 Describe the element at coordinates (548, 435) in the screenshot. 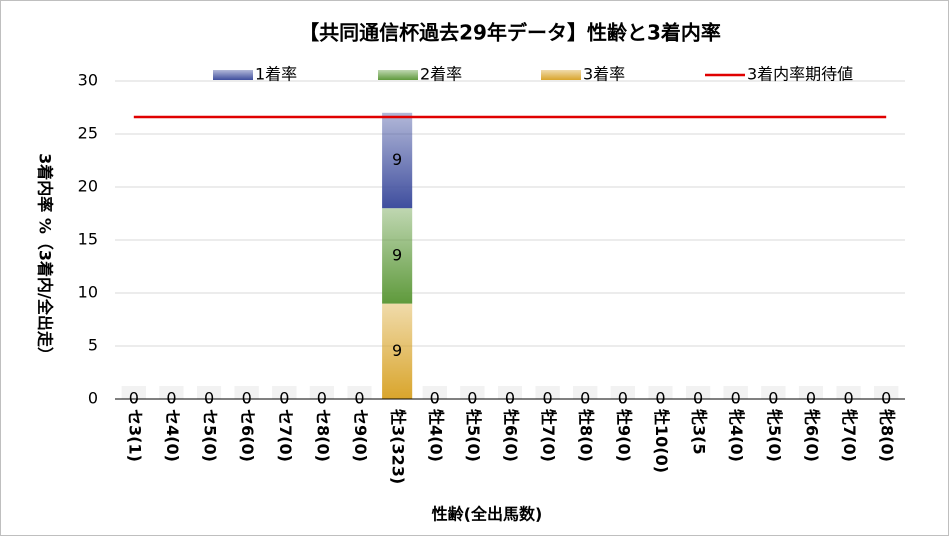

I see `x-tick-label: 牡7(0)` at that location.